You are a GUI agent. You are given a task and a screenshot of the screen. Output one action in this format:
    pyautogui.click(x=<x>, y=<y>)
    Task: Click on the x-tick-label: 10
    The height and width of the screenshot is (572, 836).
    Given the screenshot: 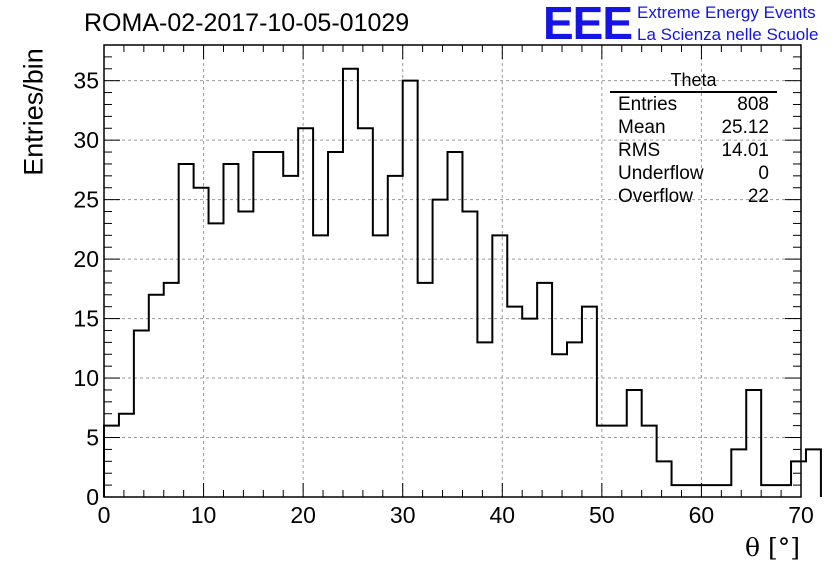 What is the action you would take?
    pyautogui.click(x=204, y=515)
    